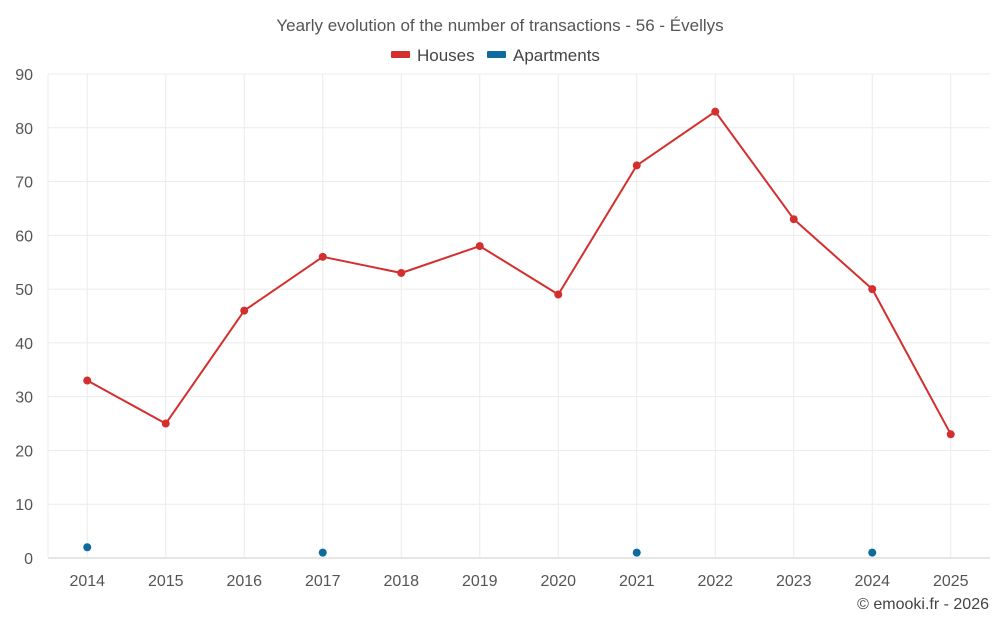 The image size is (1000, 625). Describe the element at coordinates (793, 219) in the screenshot. I see `data-point-houses-2023` at that location.